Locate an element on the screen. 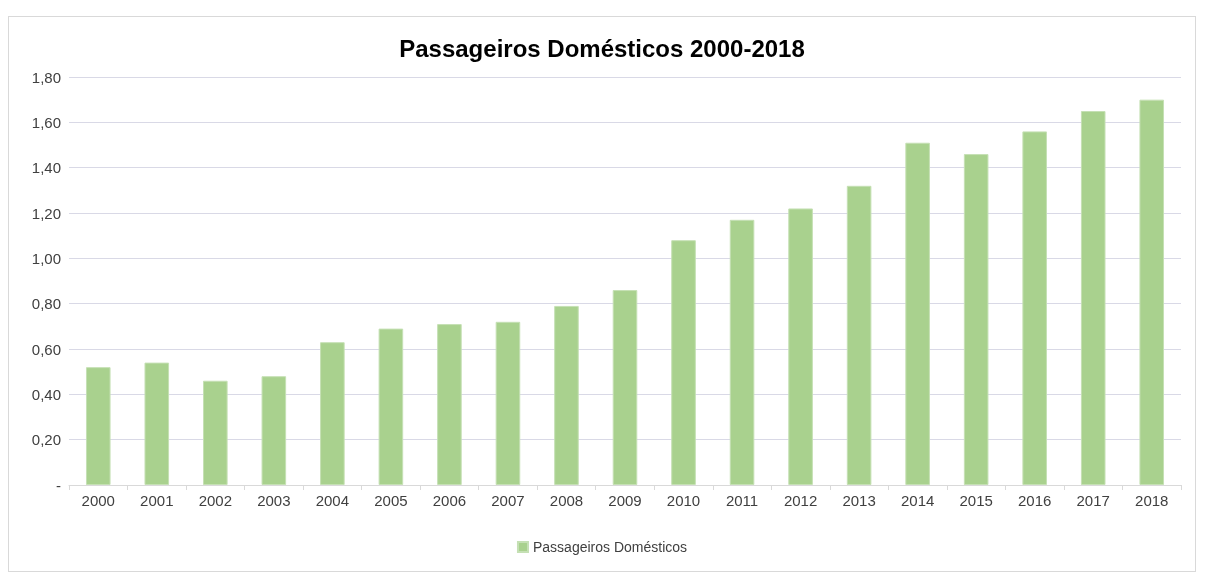 The height and width of the screenshot is (579, 1205). x-tick-label: 2010 is located at coordinates (683, 500).